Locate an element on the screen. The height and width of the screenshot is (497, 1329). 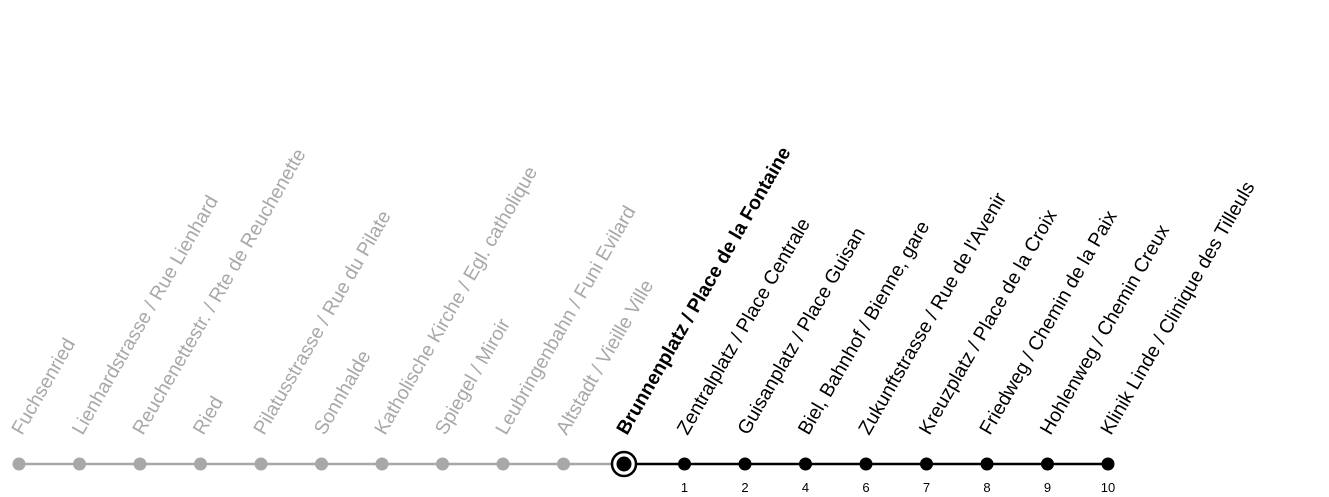
stop-dot-pilatusstrasse-rue-du-pilate is located at coordinates (261, 464).